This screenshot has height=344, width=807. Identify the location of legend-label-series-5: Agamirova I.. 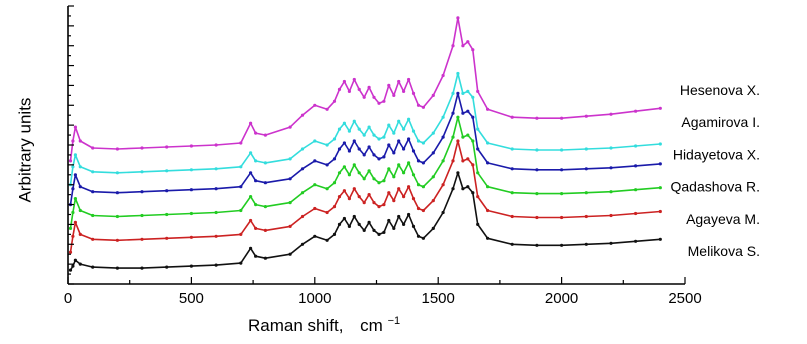
(720, 122).